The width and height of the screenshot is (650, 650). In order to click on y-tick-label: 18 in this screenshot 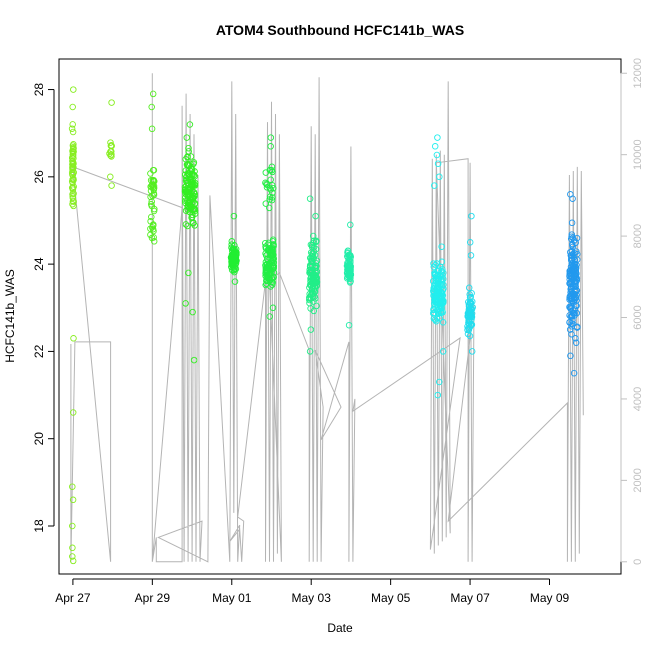, I will do `click(39, 526)`.